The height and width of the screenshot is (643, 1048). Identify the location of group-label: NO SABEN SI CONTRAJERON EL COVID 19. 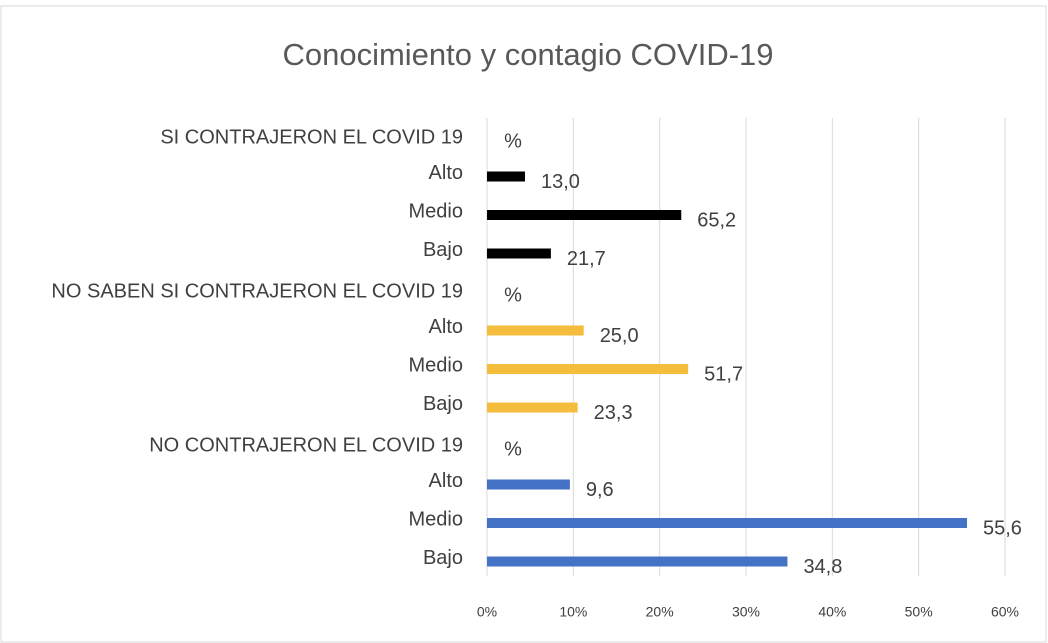
(257, 291).